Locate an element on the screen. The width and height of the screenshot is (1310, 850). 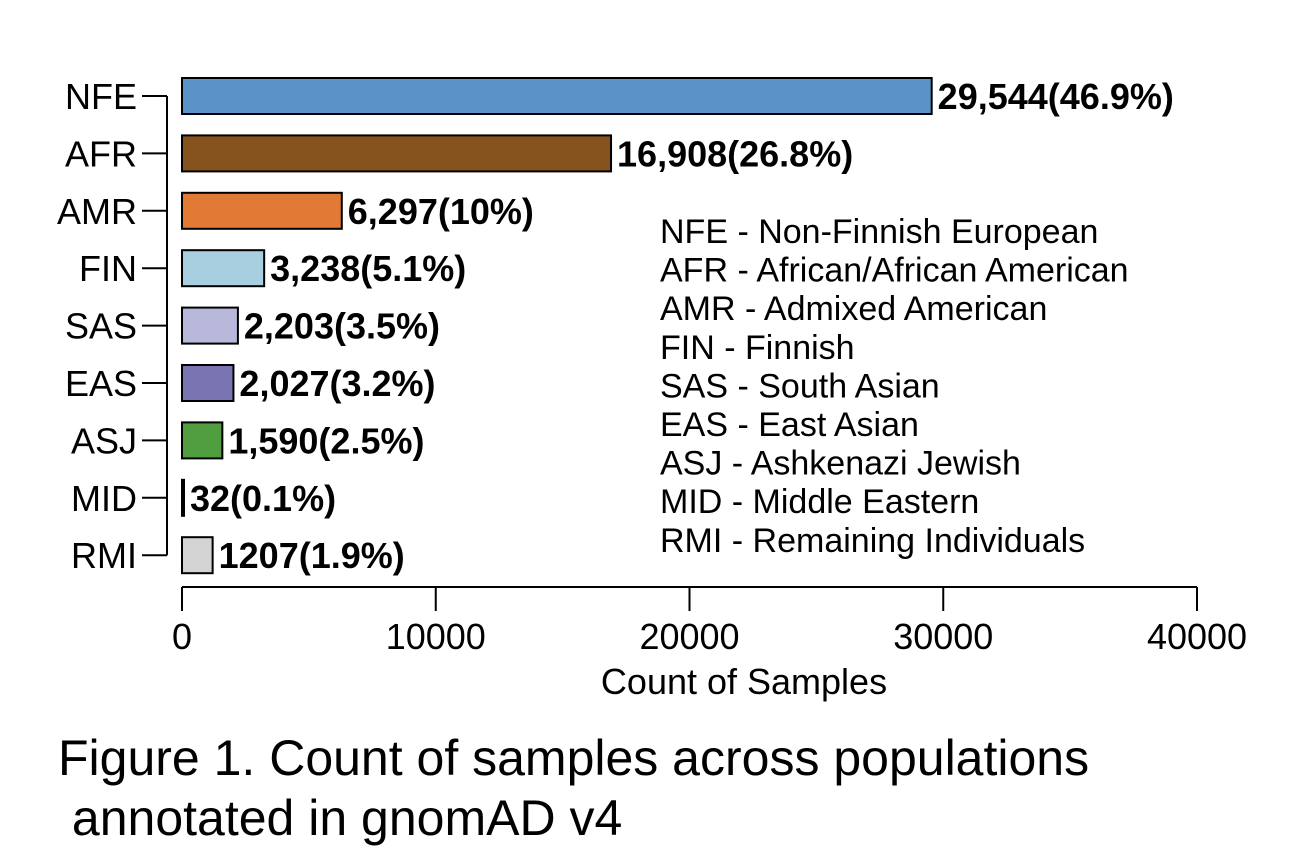
y-tick-label: MID is located at coordinates (104, 498).